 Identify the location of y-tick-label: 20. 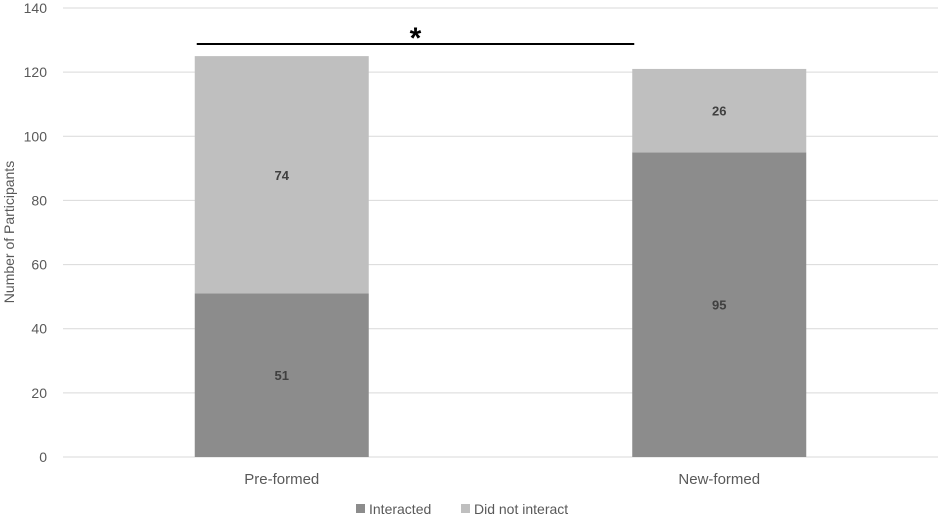
(39, 393).